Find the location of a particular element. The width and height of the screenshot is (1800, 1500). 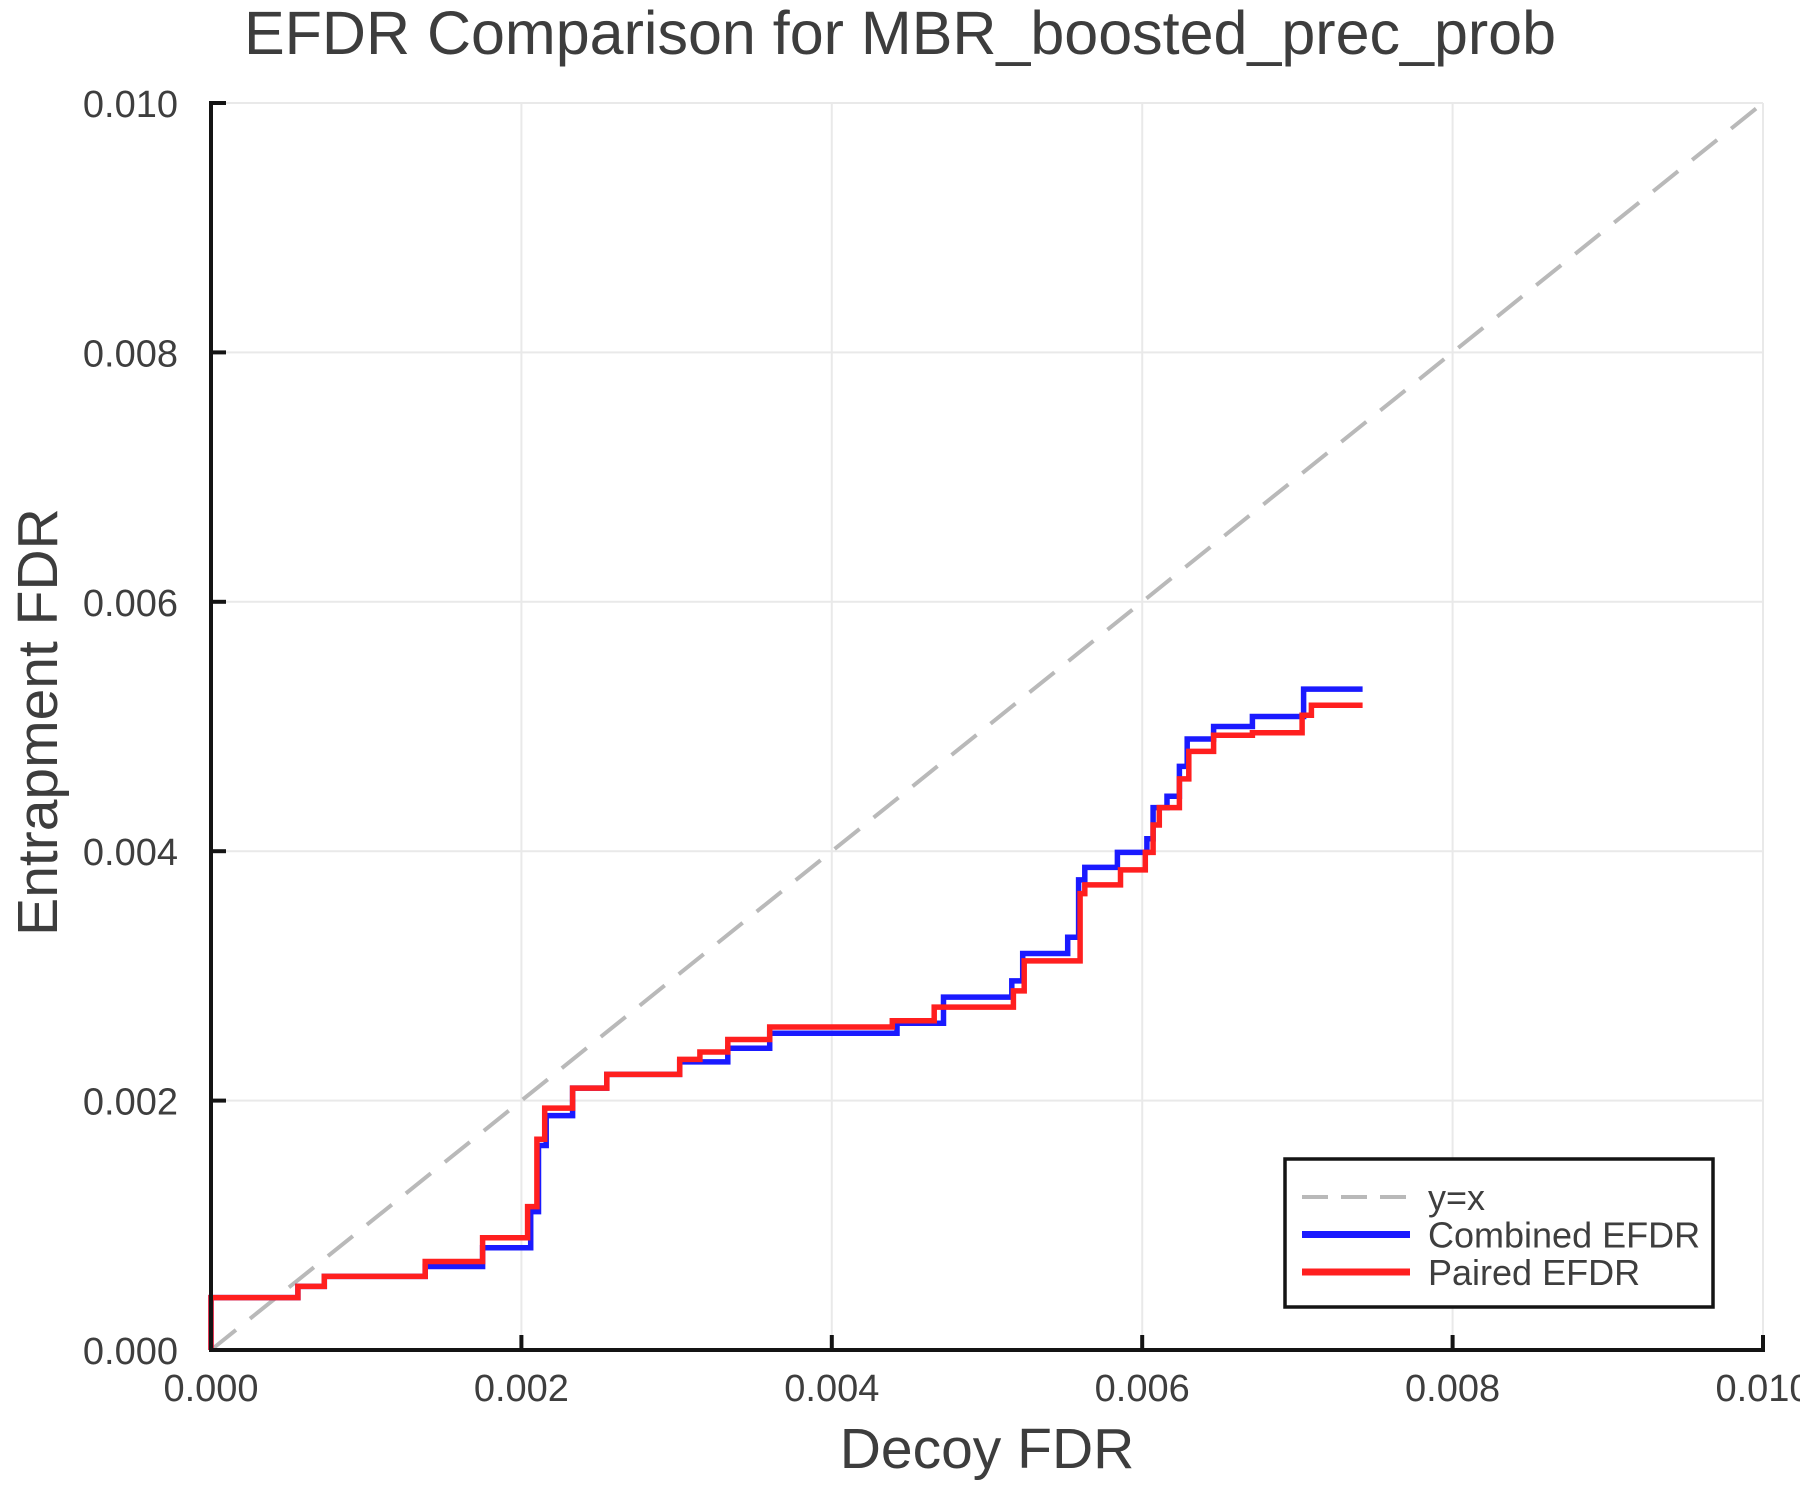

x-tick-label: 0.006 is located at coordinates (1142, 1389).